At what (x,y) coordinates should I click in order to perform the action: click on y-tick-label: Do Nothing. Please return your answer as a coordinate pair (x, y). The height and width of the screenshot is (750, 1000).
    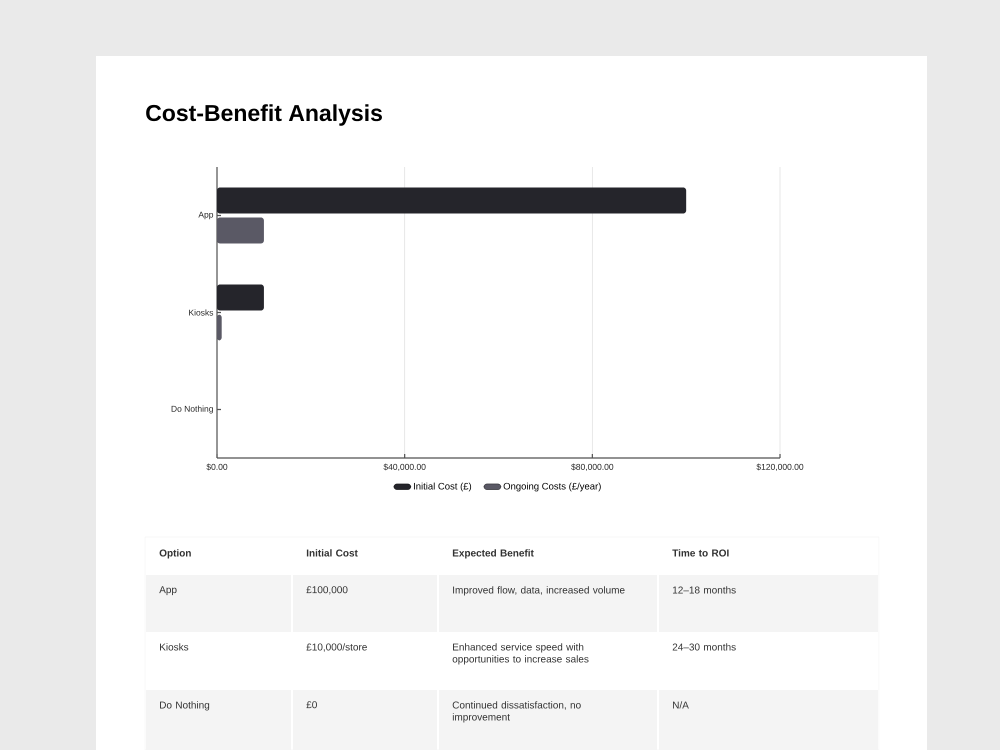
    Looking at the image, I should click on (192, 409).